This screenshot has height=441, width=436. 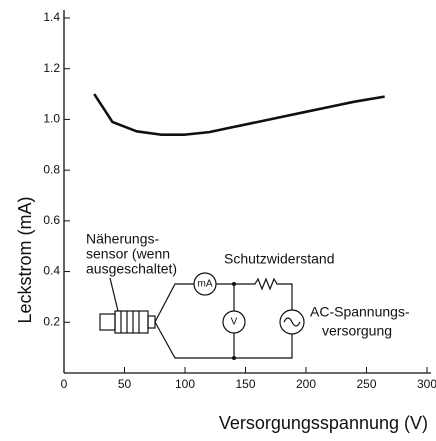 I want to click on sensor-body, so click(x=131, y=322).